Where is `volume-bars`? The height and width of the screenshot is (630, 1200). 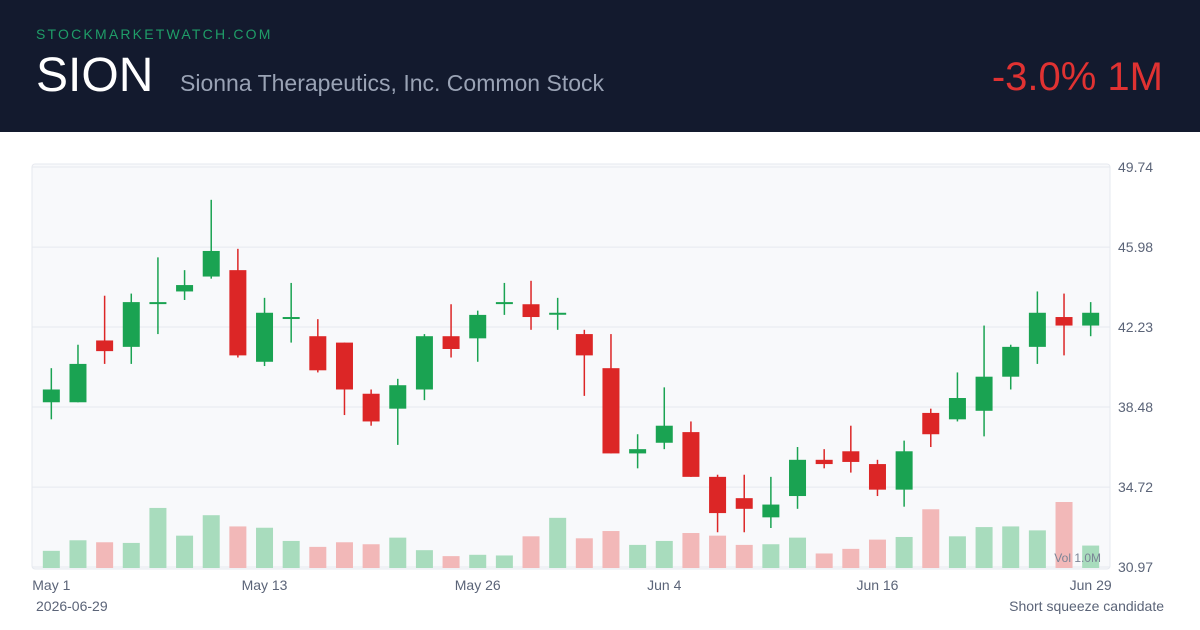
volume-bars is located at coordinates (571, 535).